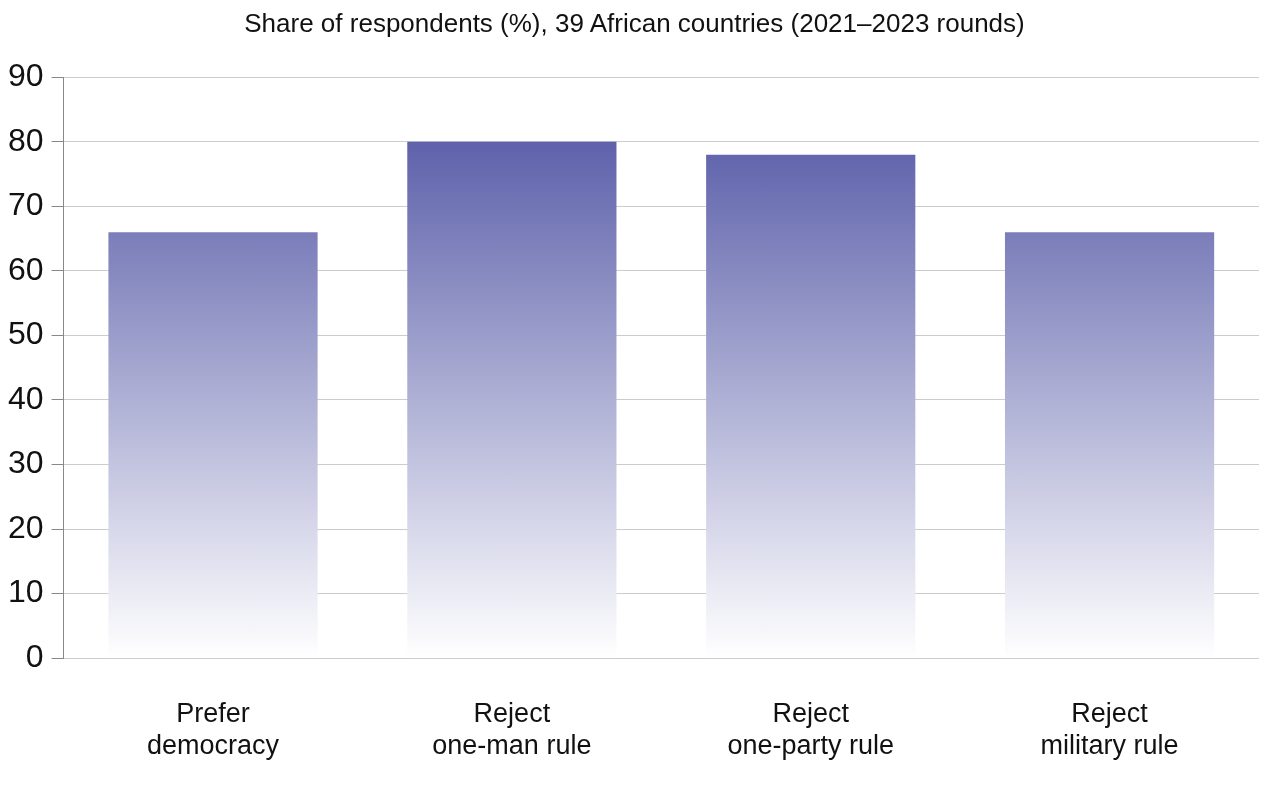  I want to click on chart-title: Share of respondents (%), 39 African countries (2021–2023 rounds), so click(634, 23).